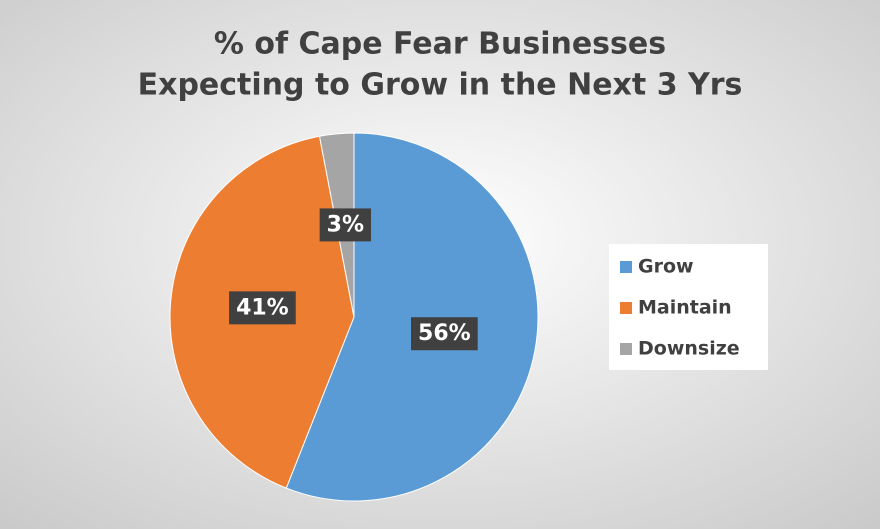 This screenshot has height=529, width=880. I want to click on data-label: 56%, so click(444, 333).